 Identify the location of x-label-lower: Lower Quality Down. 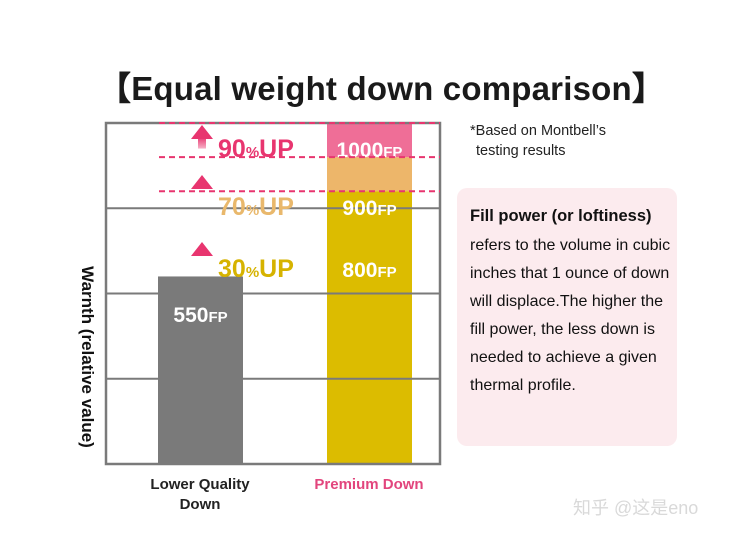
(200, 495).